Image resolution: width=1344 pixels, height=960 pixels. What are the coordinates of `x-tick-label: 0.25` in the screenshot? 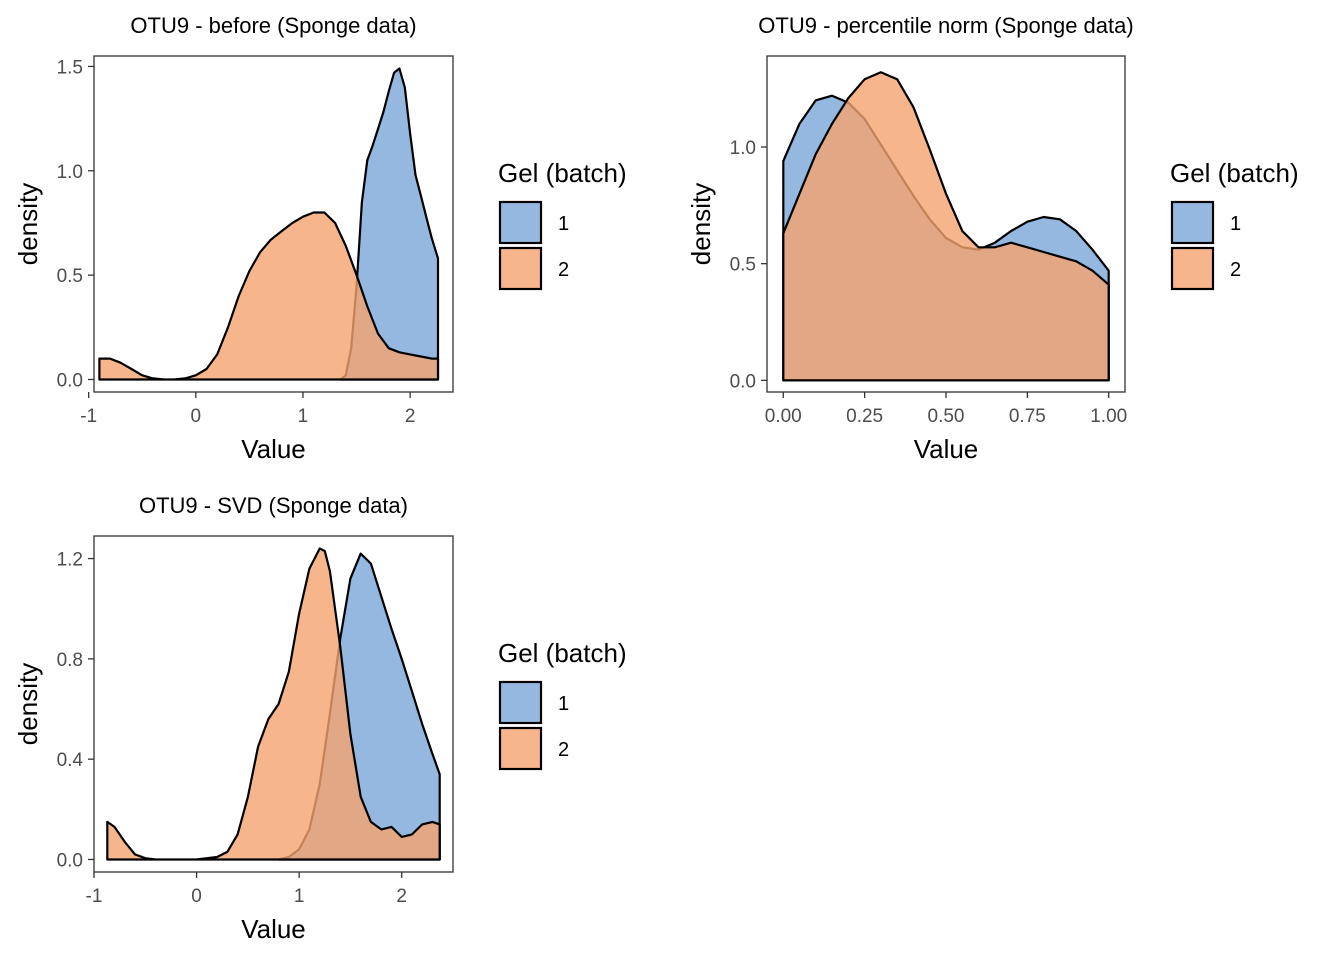 It's located at (864, 416).